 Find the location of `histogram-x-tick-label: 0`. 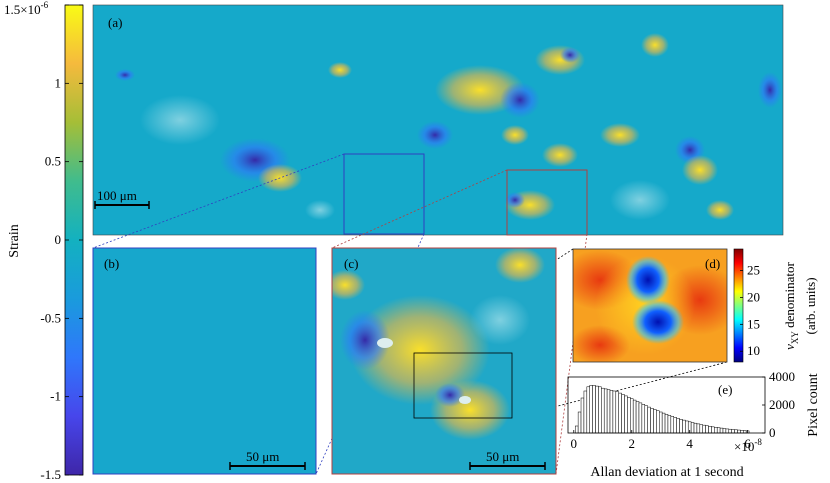

histogram-x-tick-label: 0 is located at coordinates (574, 443).